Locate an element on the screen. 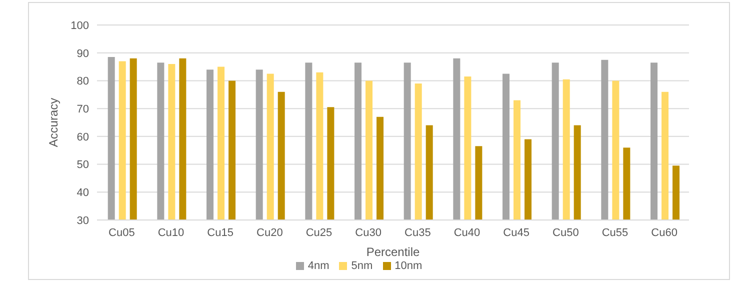 This screenshot has height=291, width=744. x-tick-label: Cu05 is located at coordinates (121, 232).